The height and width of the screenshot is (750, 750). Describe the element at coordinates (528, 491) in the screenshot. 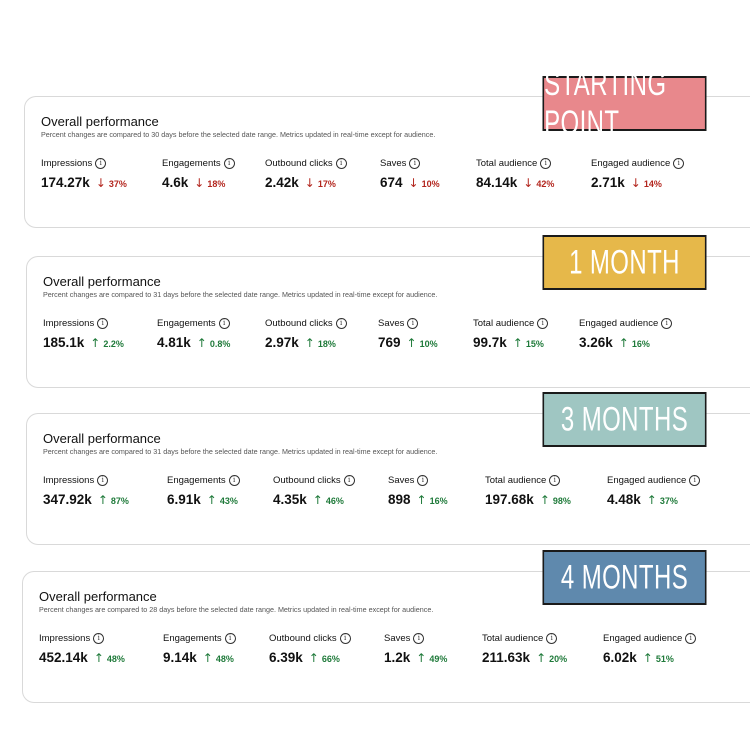

I see `metric-total-audience: Total audience i 197.68k ↑ 98%` at that location.